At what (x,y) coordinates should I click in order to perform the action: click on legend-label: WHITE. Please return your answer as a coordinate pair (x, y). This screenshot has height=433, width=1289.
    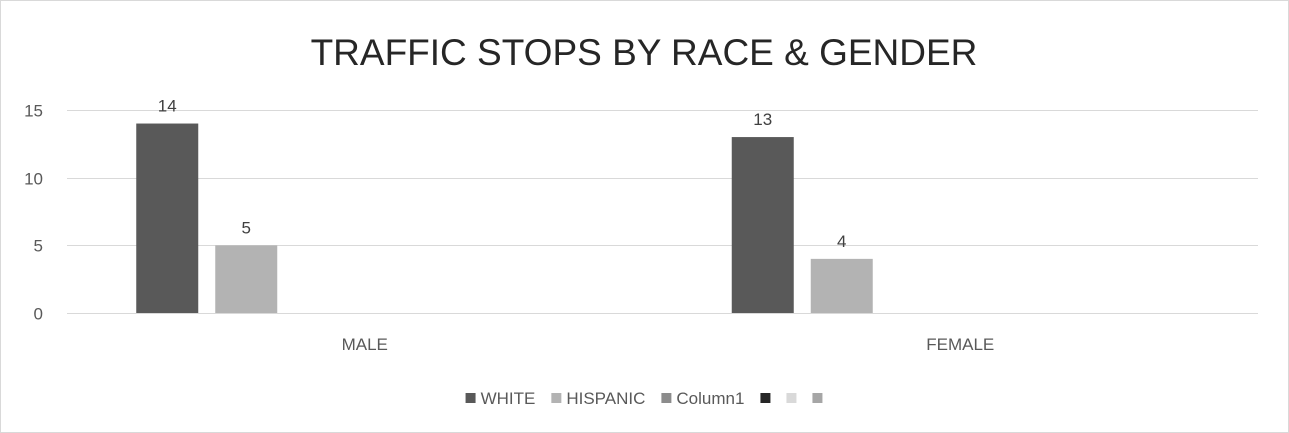
    Looking at the image, I should click on (508, 398).